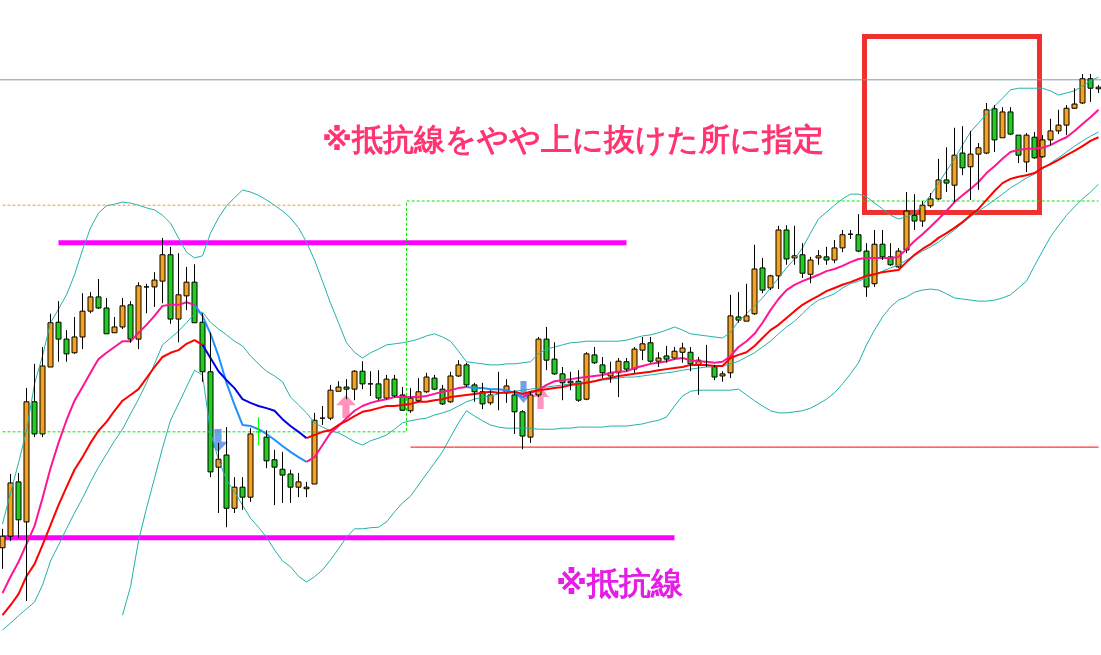 The image size is (1101, 655). What do you see at coordinates (573, 139) in the screenshot?
I see `annotation: ※抵抗線をやや上に抜けた所に指定` at bounding box center [573, 139].